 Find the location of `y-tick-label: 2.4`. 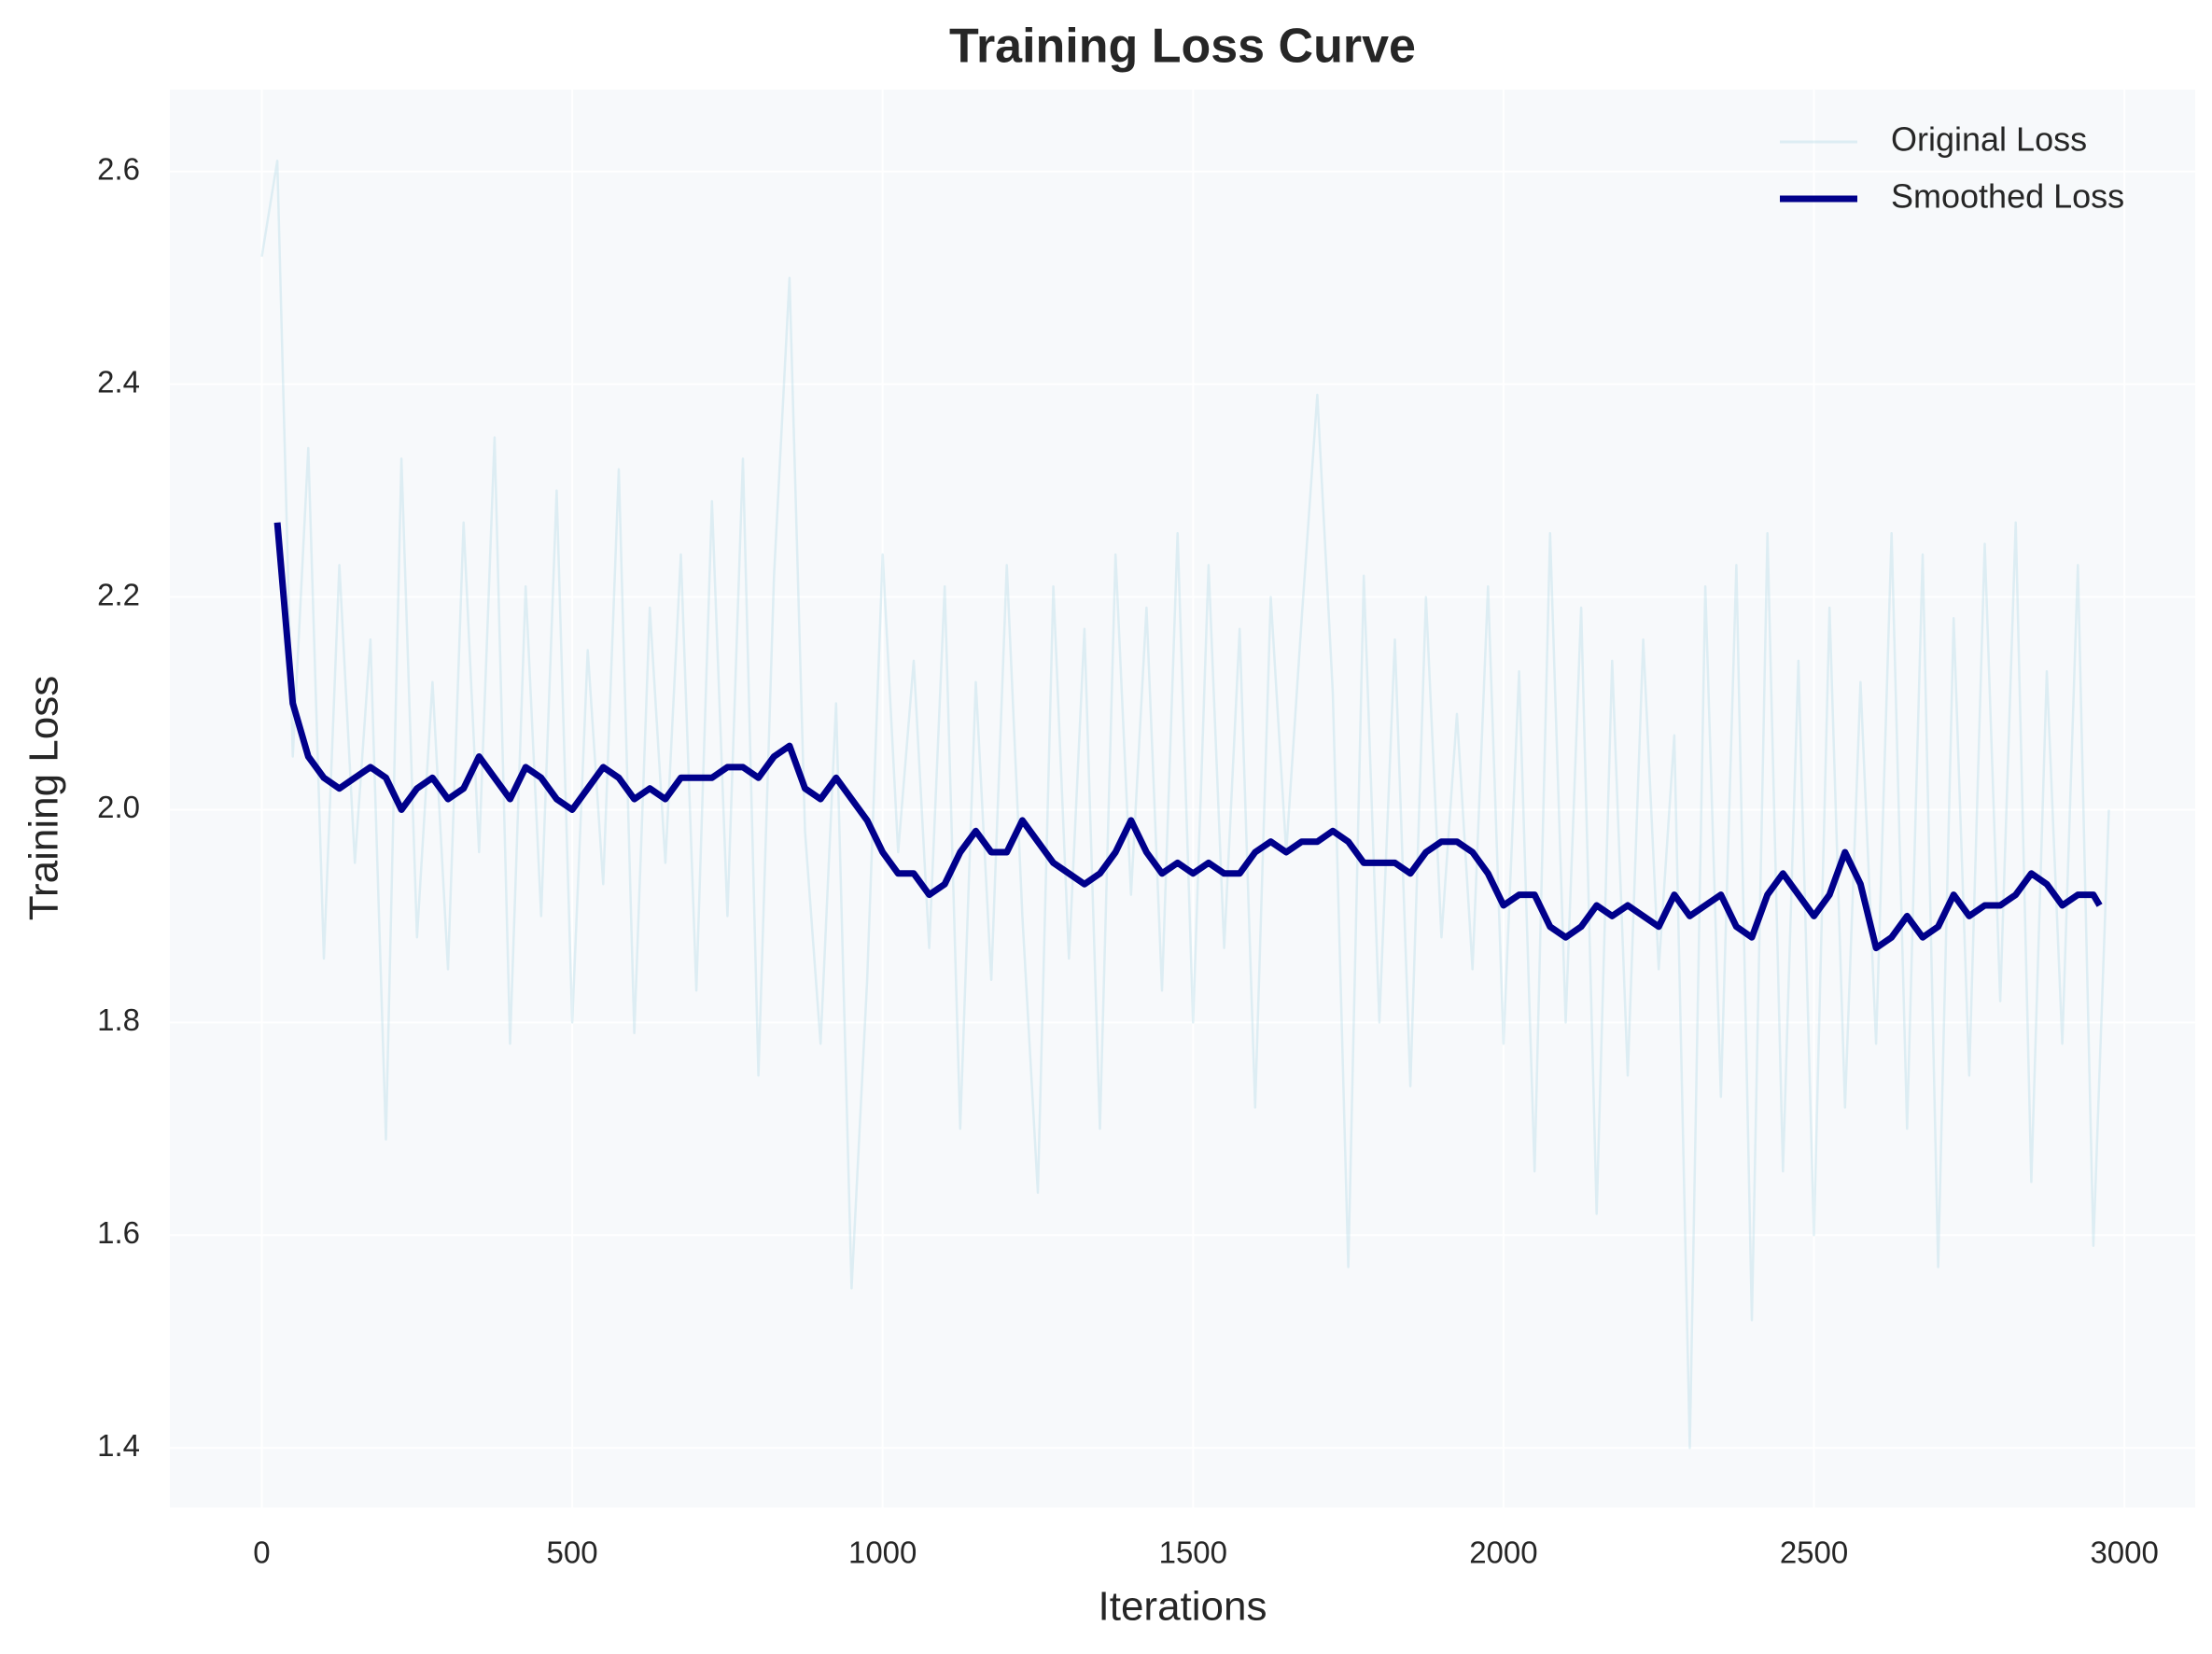

y-tick-label: 2.4 is located at coordinates (118, 382).